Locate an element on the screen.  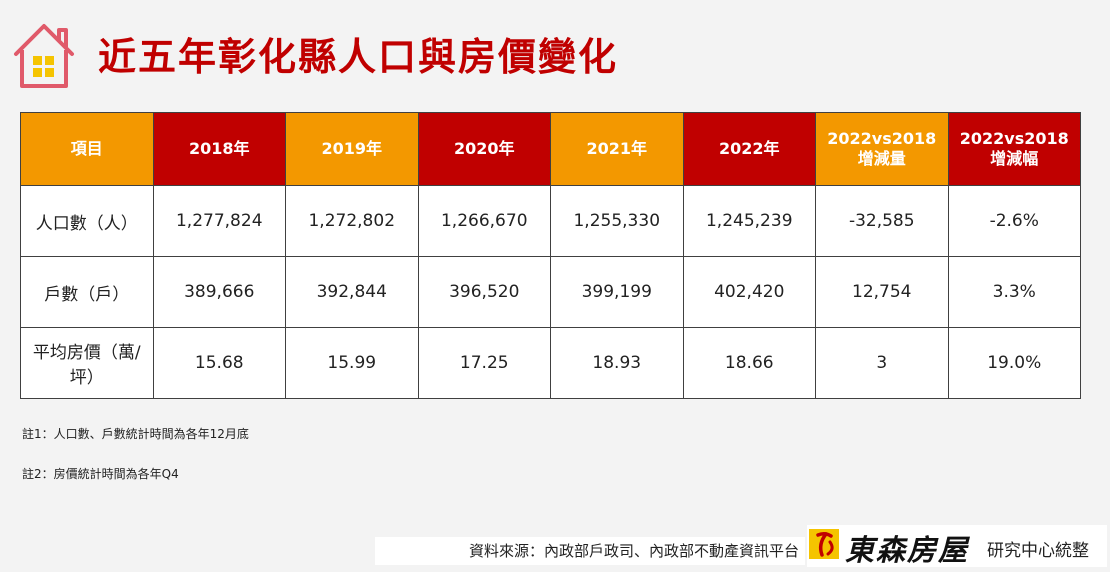
cell-change-pct: -2.6% is located at coordinates (1014, 221).